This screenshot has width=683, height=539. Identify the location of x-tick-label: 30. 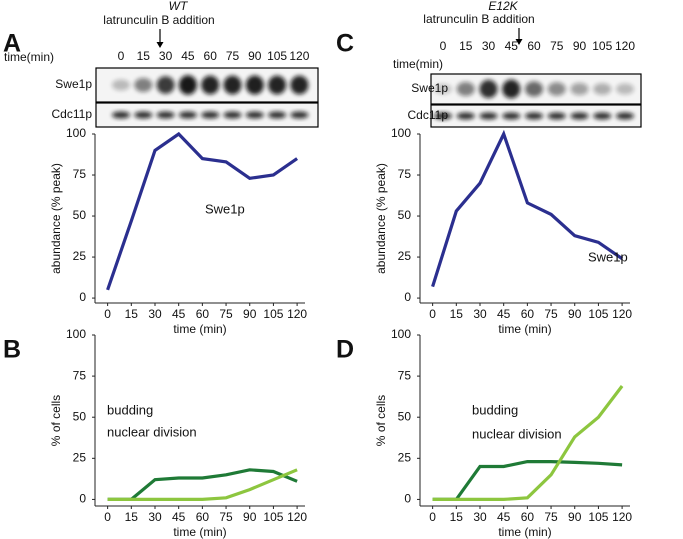
(480, 314).